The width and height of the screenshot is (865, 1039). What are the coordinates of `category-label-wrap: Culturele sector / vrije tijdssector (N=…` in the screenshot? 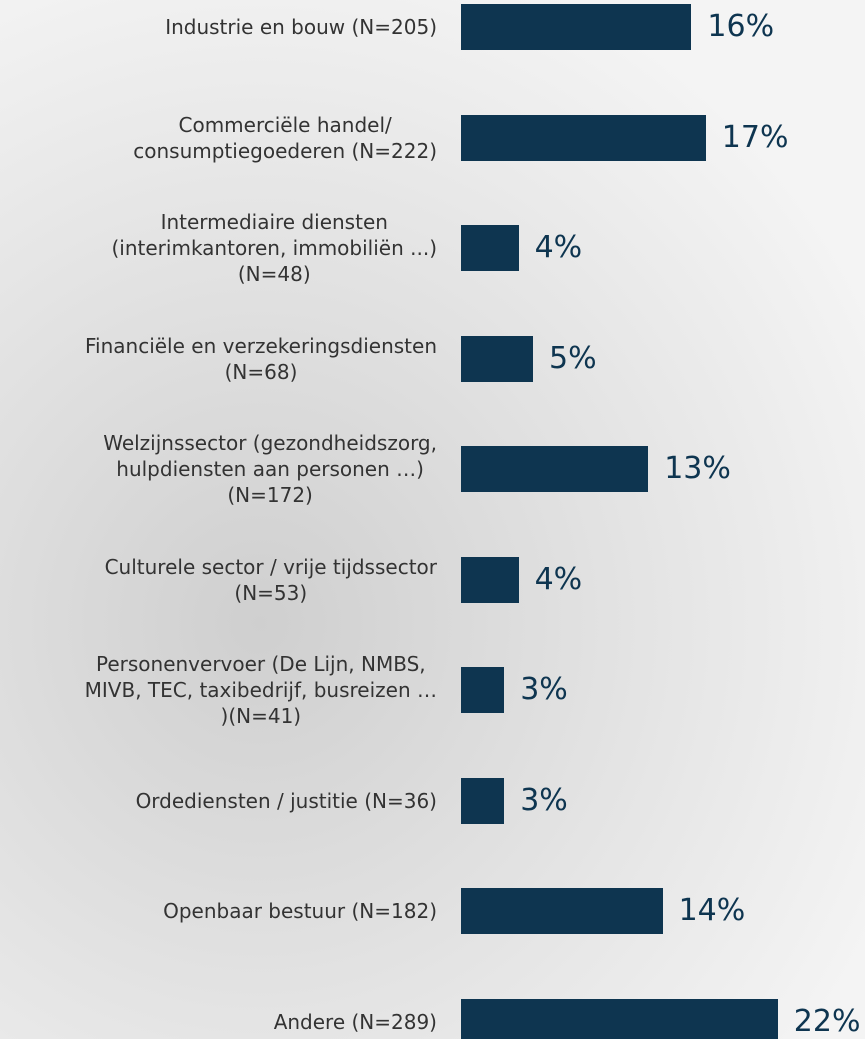 It's located at (218, 580).